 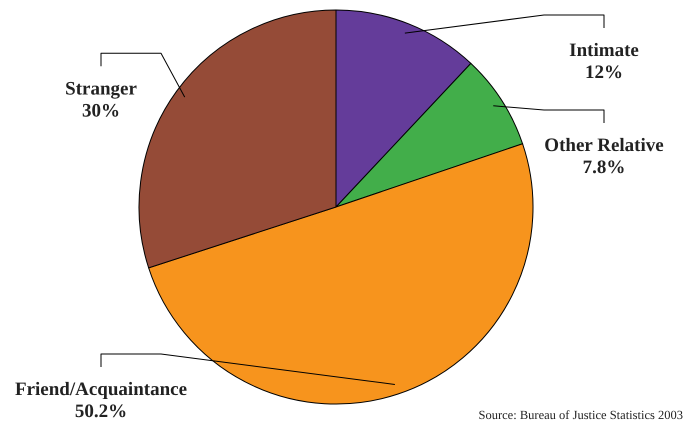 I want to click on slice-label: Friend/Acquaintance, so click(x=101, y=389).